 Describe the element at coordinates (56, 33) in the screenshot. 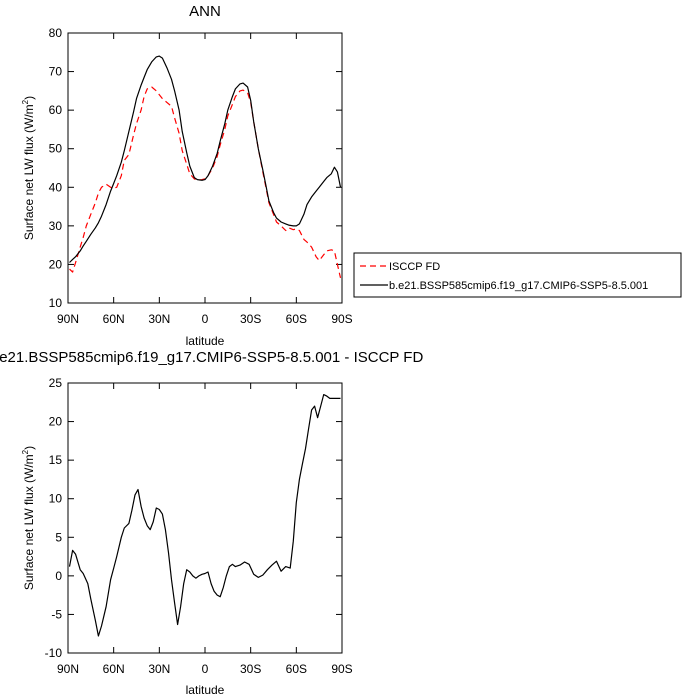

I see `y-tick-label: 80` at that location.